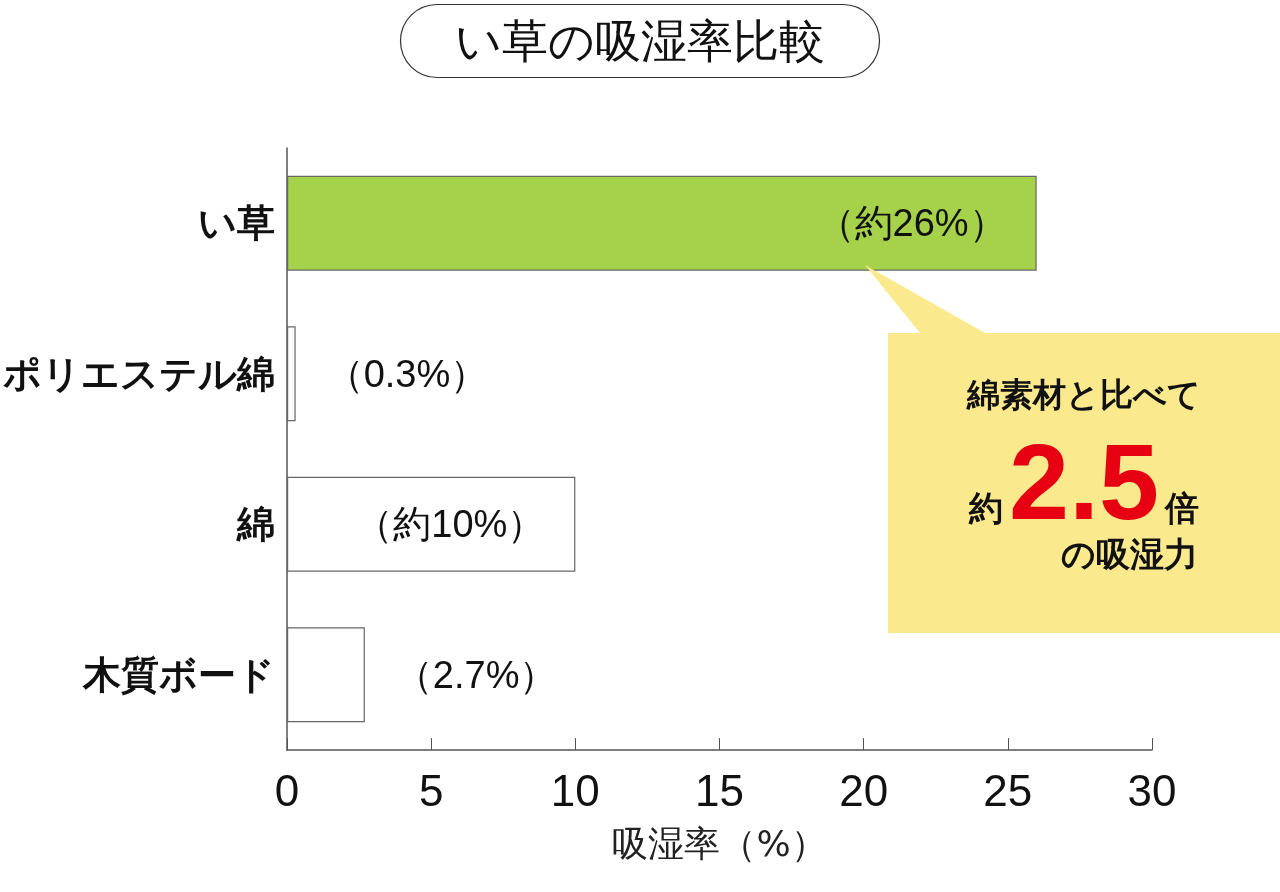 This screenshot has width=1280, height=892. Describe the element at coordinates (476, 674) in the screenshot. I see `data-label: （2.7%）` at that location.